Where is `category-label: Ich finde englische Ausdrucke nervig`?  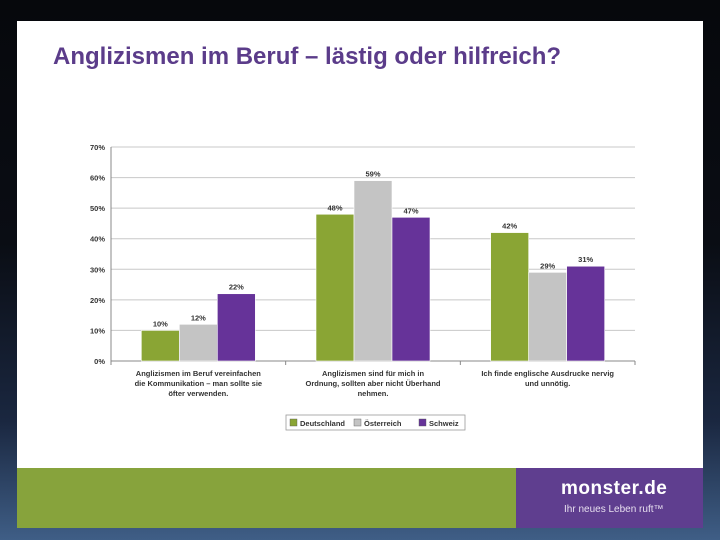 category-label: Ich finde englische Ausdrucke nervig is located at coordinates (547, 373).